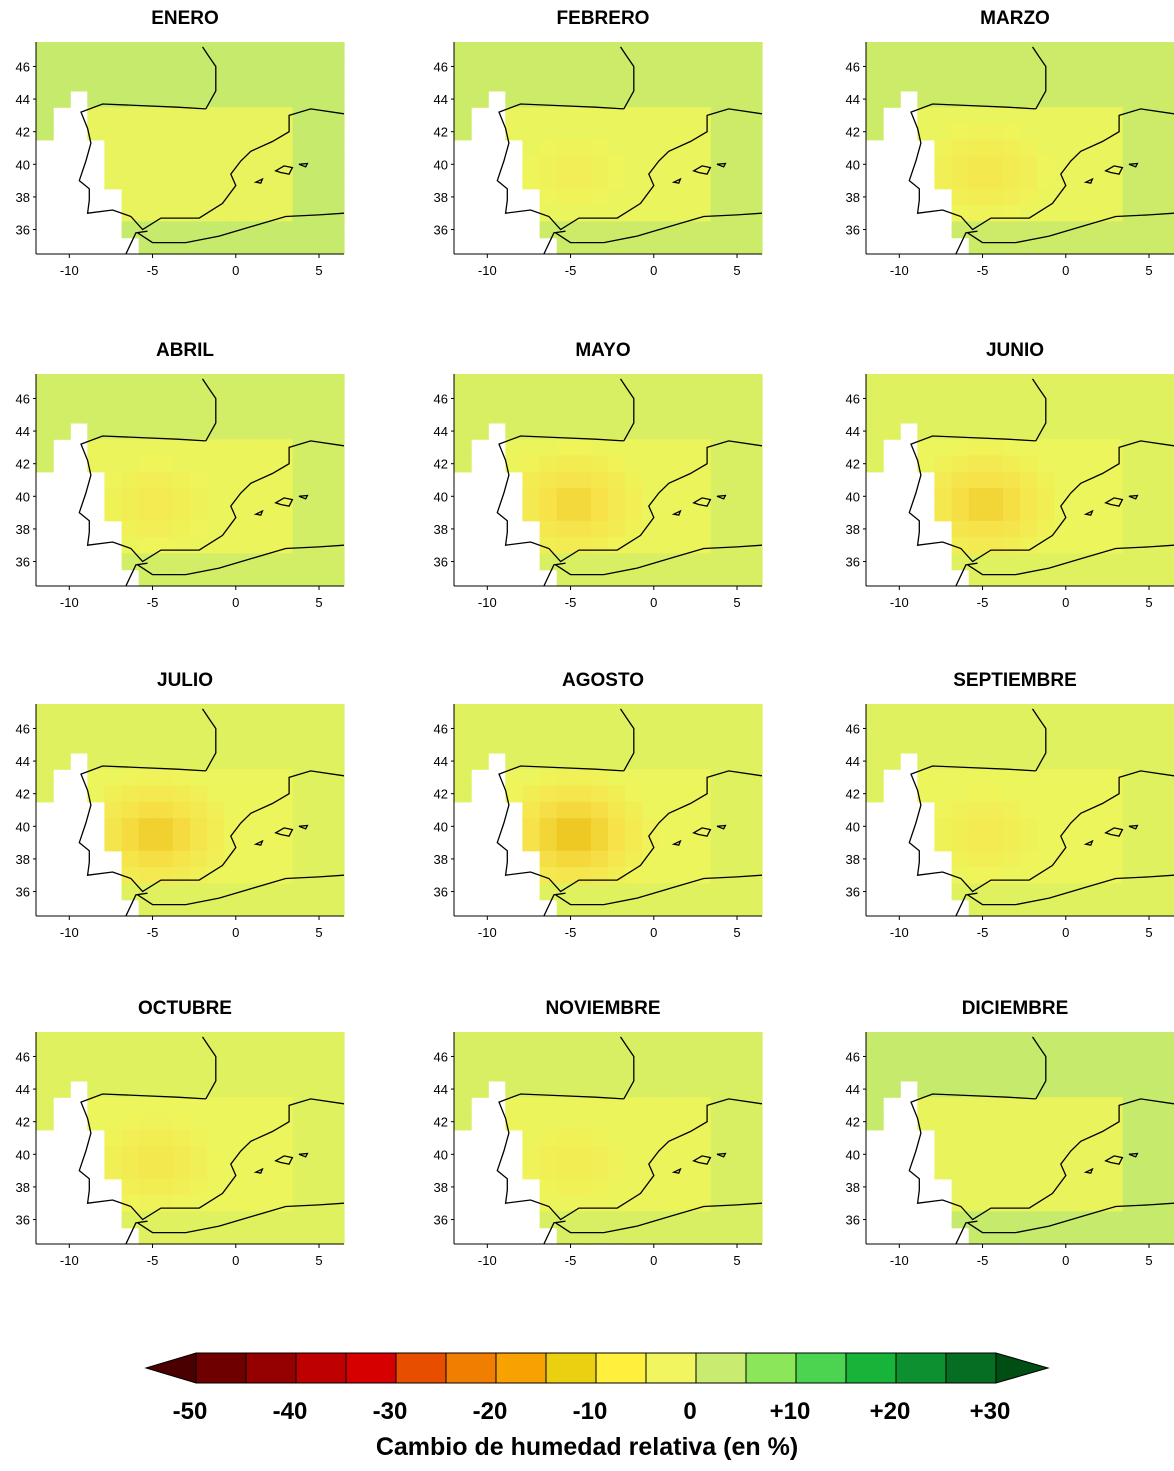  Describe the element at coordinates (689, 1411) in the screenshot. I see `colorbar-label: 0` at that location.